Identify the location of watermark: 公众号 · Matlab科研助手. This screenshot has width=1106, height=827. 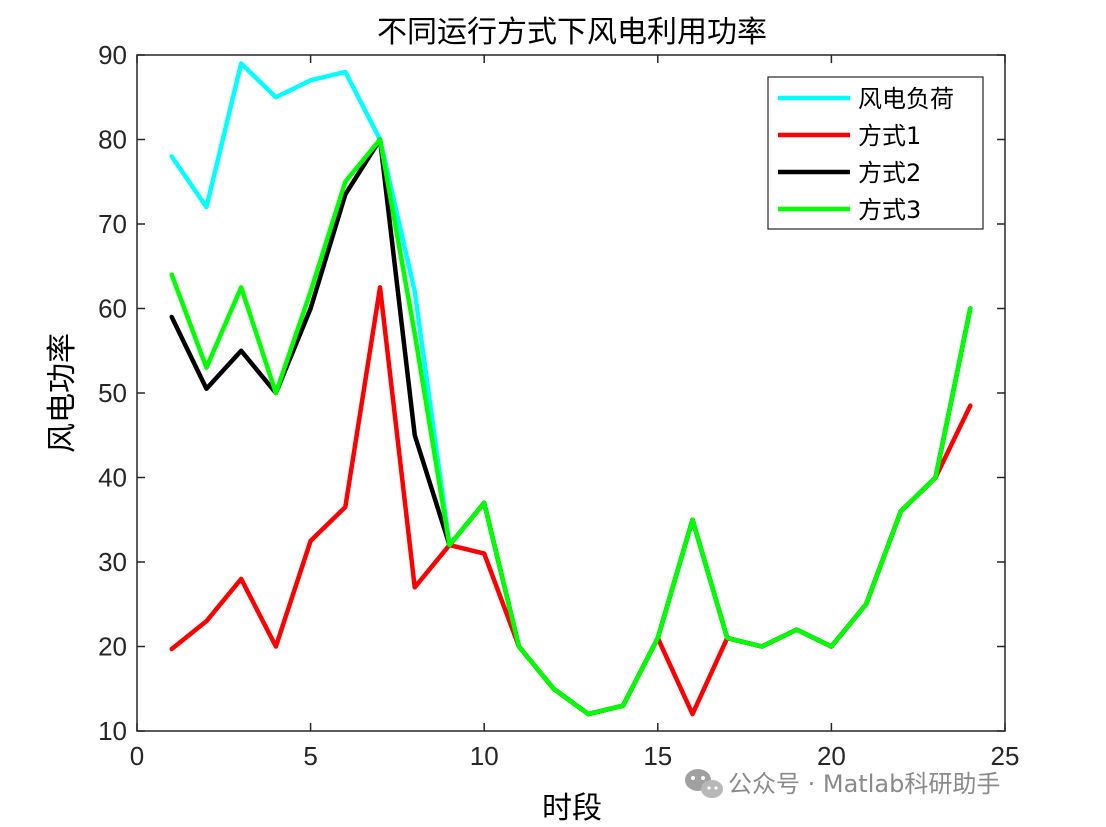
(842, 783).